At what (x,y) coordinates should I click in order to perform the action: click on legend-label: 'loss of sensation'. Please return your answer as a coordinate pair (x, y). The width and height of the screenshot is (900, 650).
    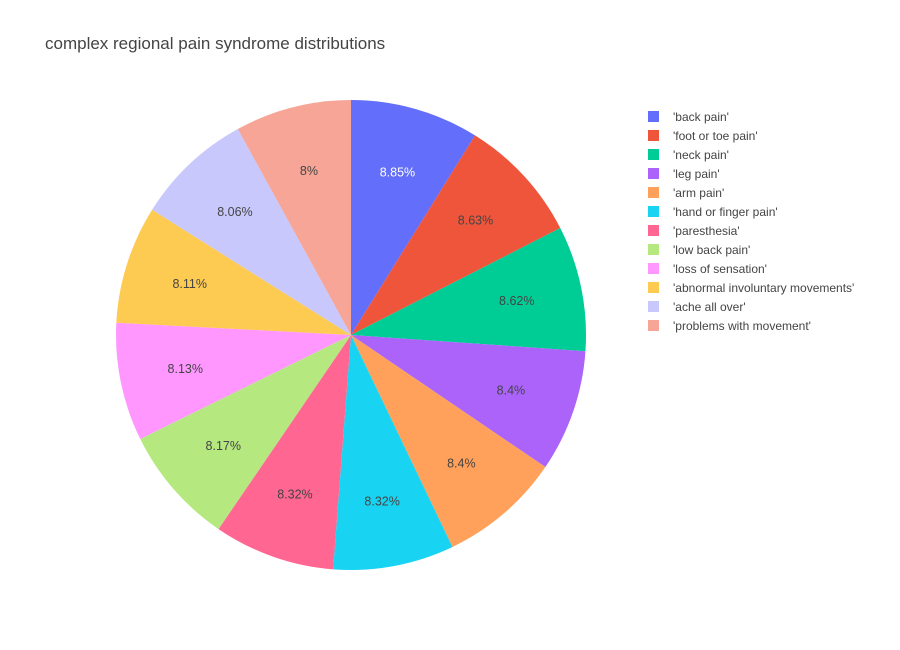
    Looking at the image, I should click on (720, 268).